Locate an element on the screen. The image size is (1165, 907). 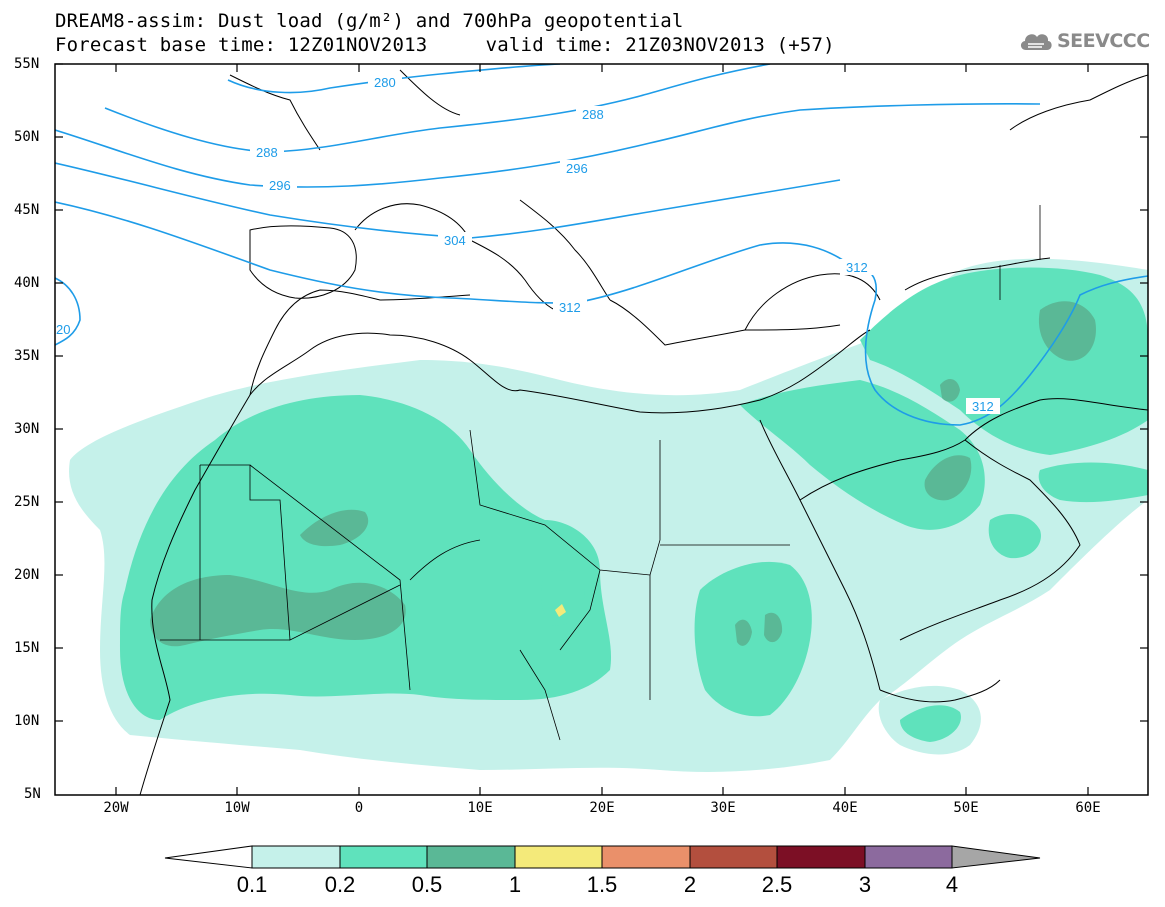
colorbar-above-triangle is located at coordinates (996, 857).